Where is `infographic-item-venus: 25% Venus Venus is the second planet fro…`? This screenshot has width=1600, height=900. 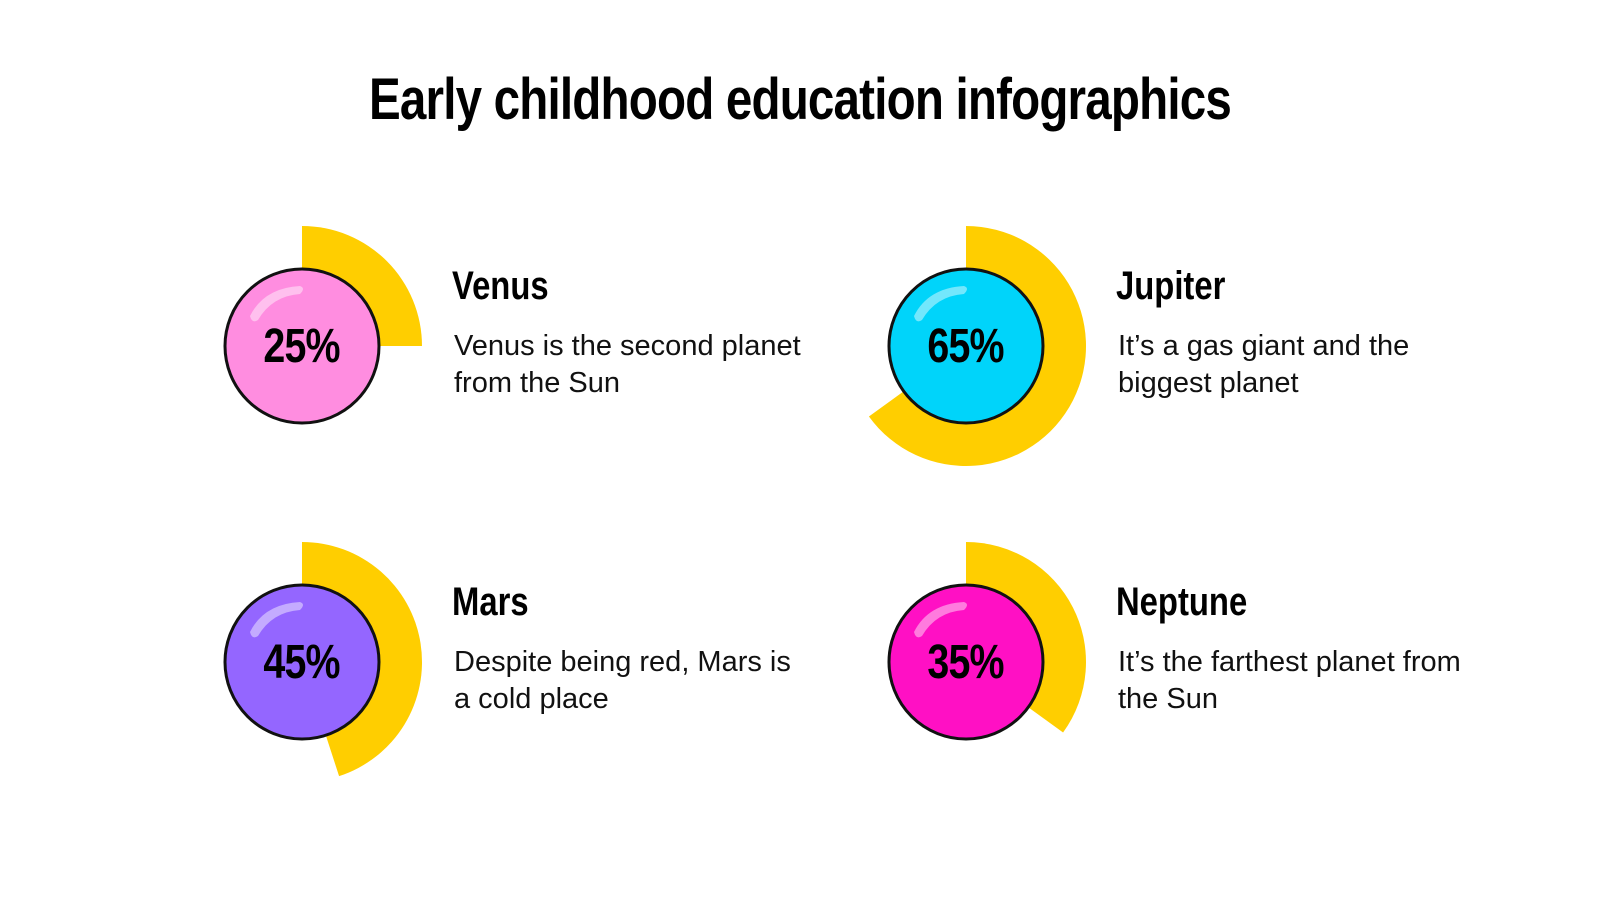
infographic-item-venus: 25% Venus Venus is the second planet fro… is located at coordinates (522, 346).